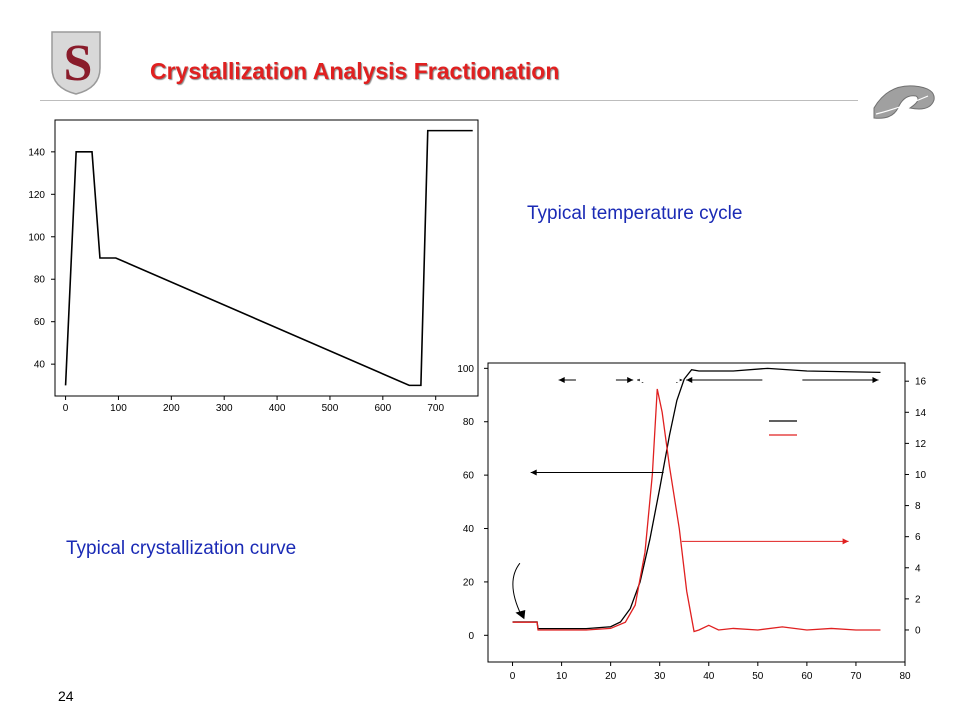 The width and height of the screenshot is (960, 720). Describe the element at coordinates (66, 696) in the screenshot. I see `page-number: 24` at that location.